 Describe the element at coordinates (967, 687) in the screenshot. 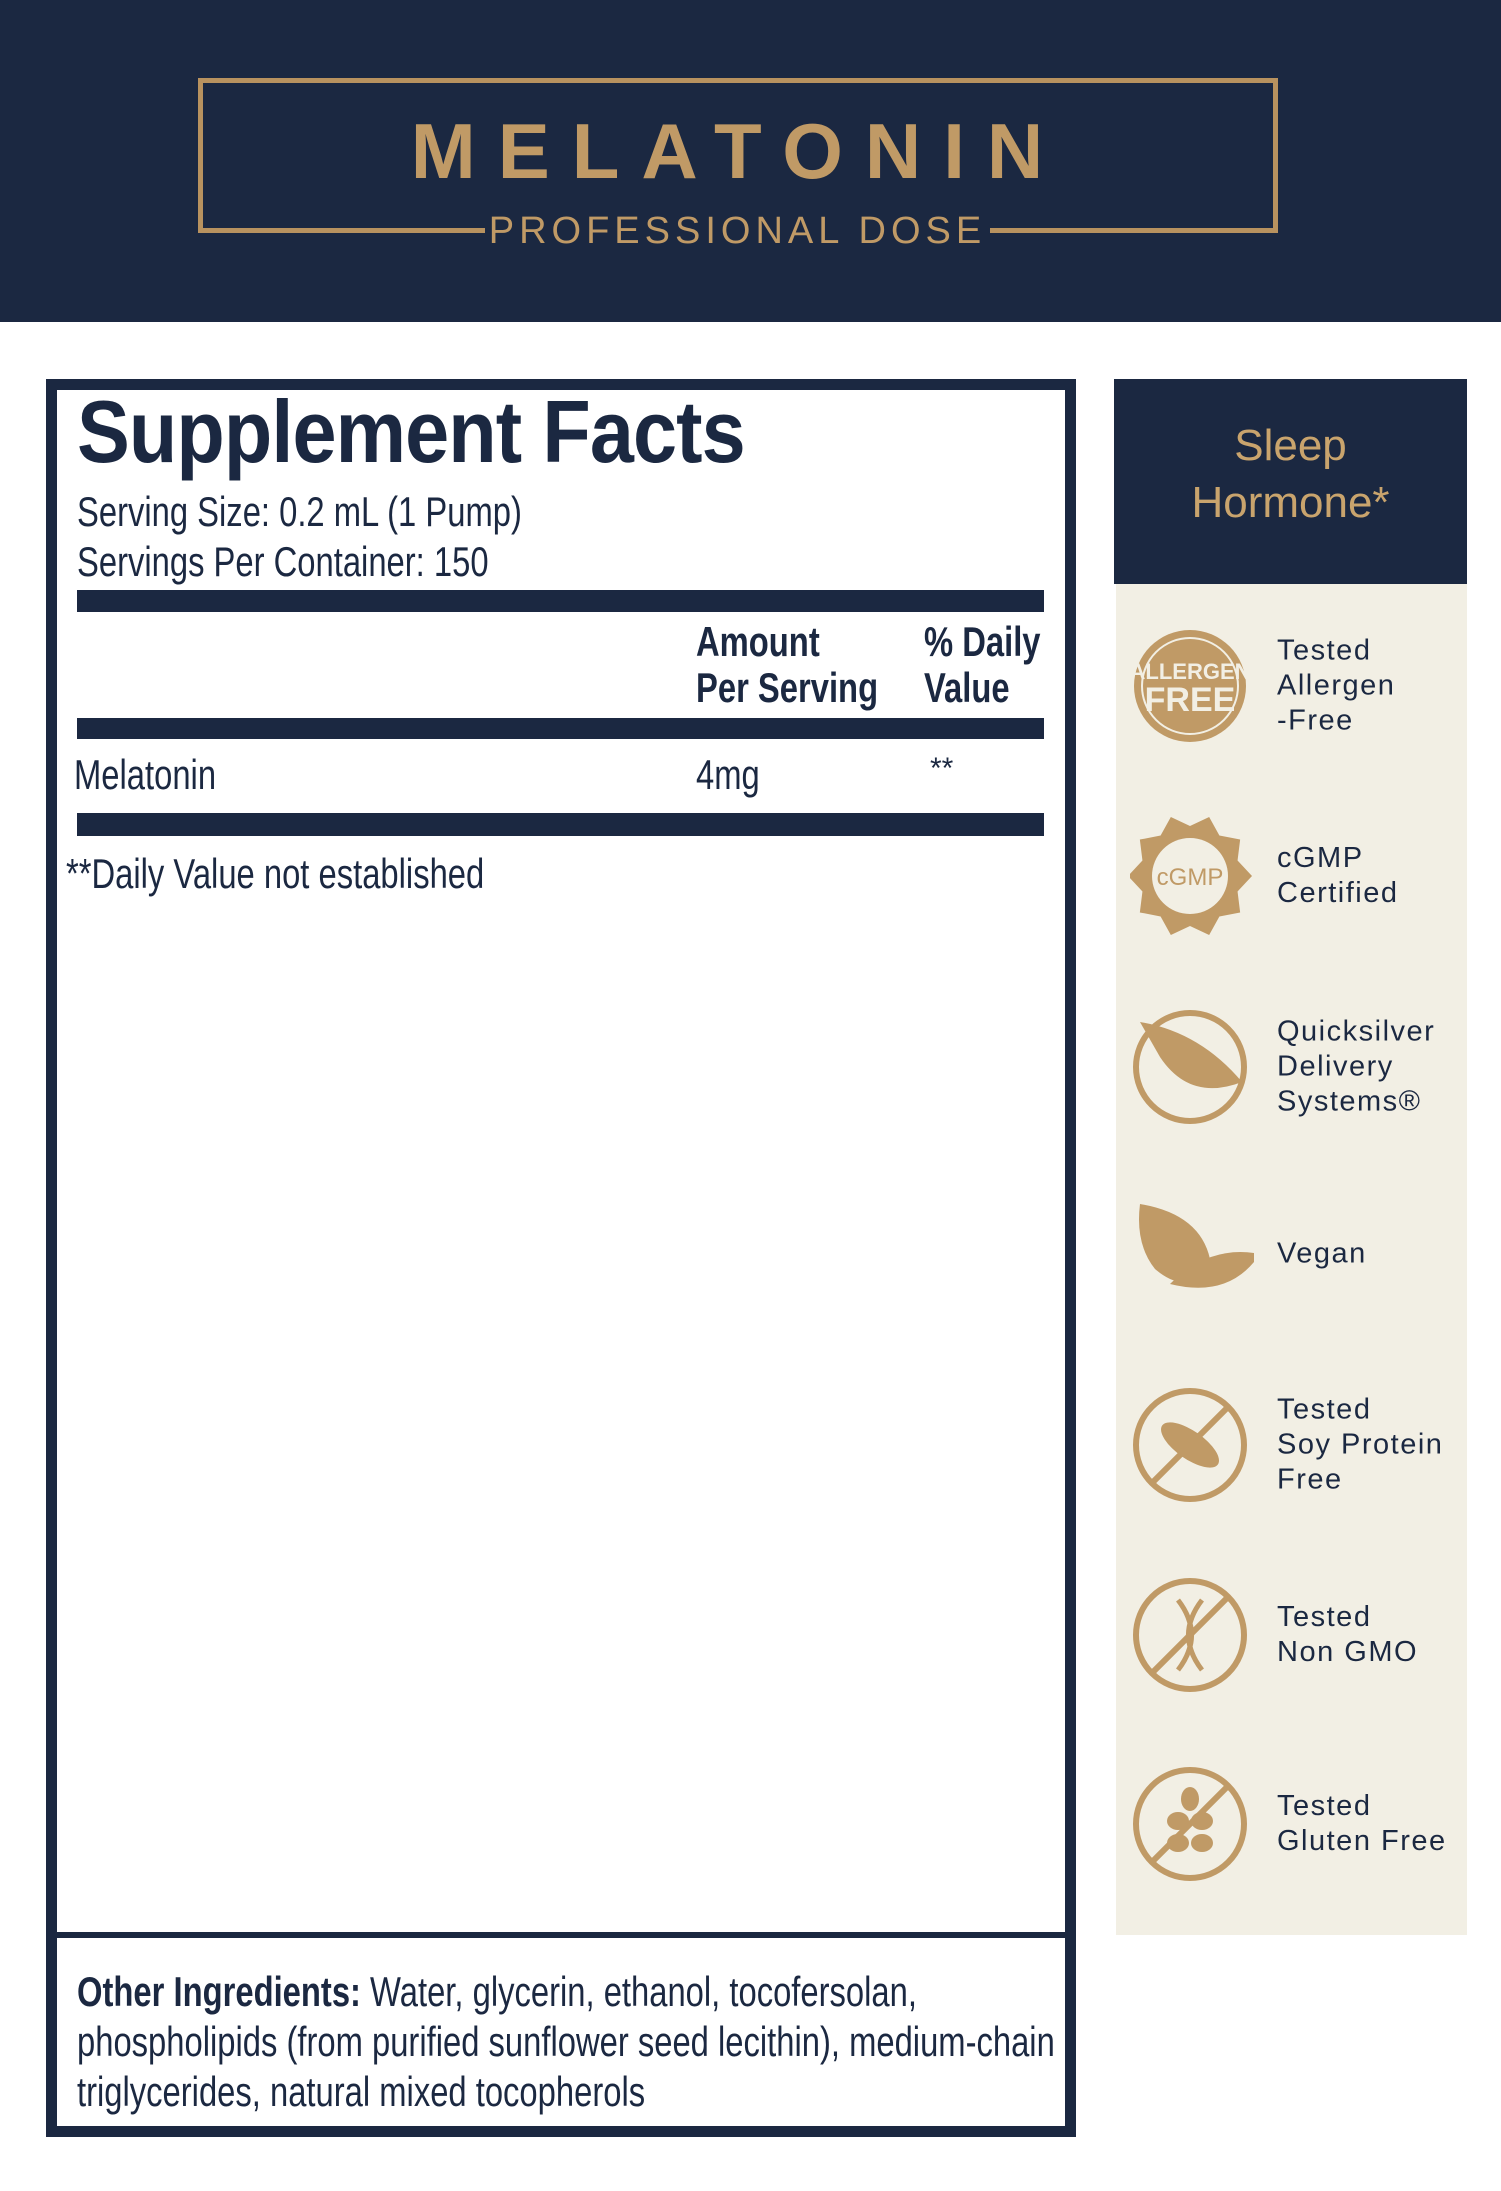

I see `dv-header-2: Value` at that location.